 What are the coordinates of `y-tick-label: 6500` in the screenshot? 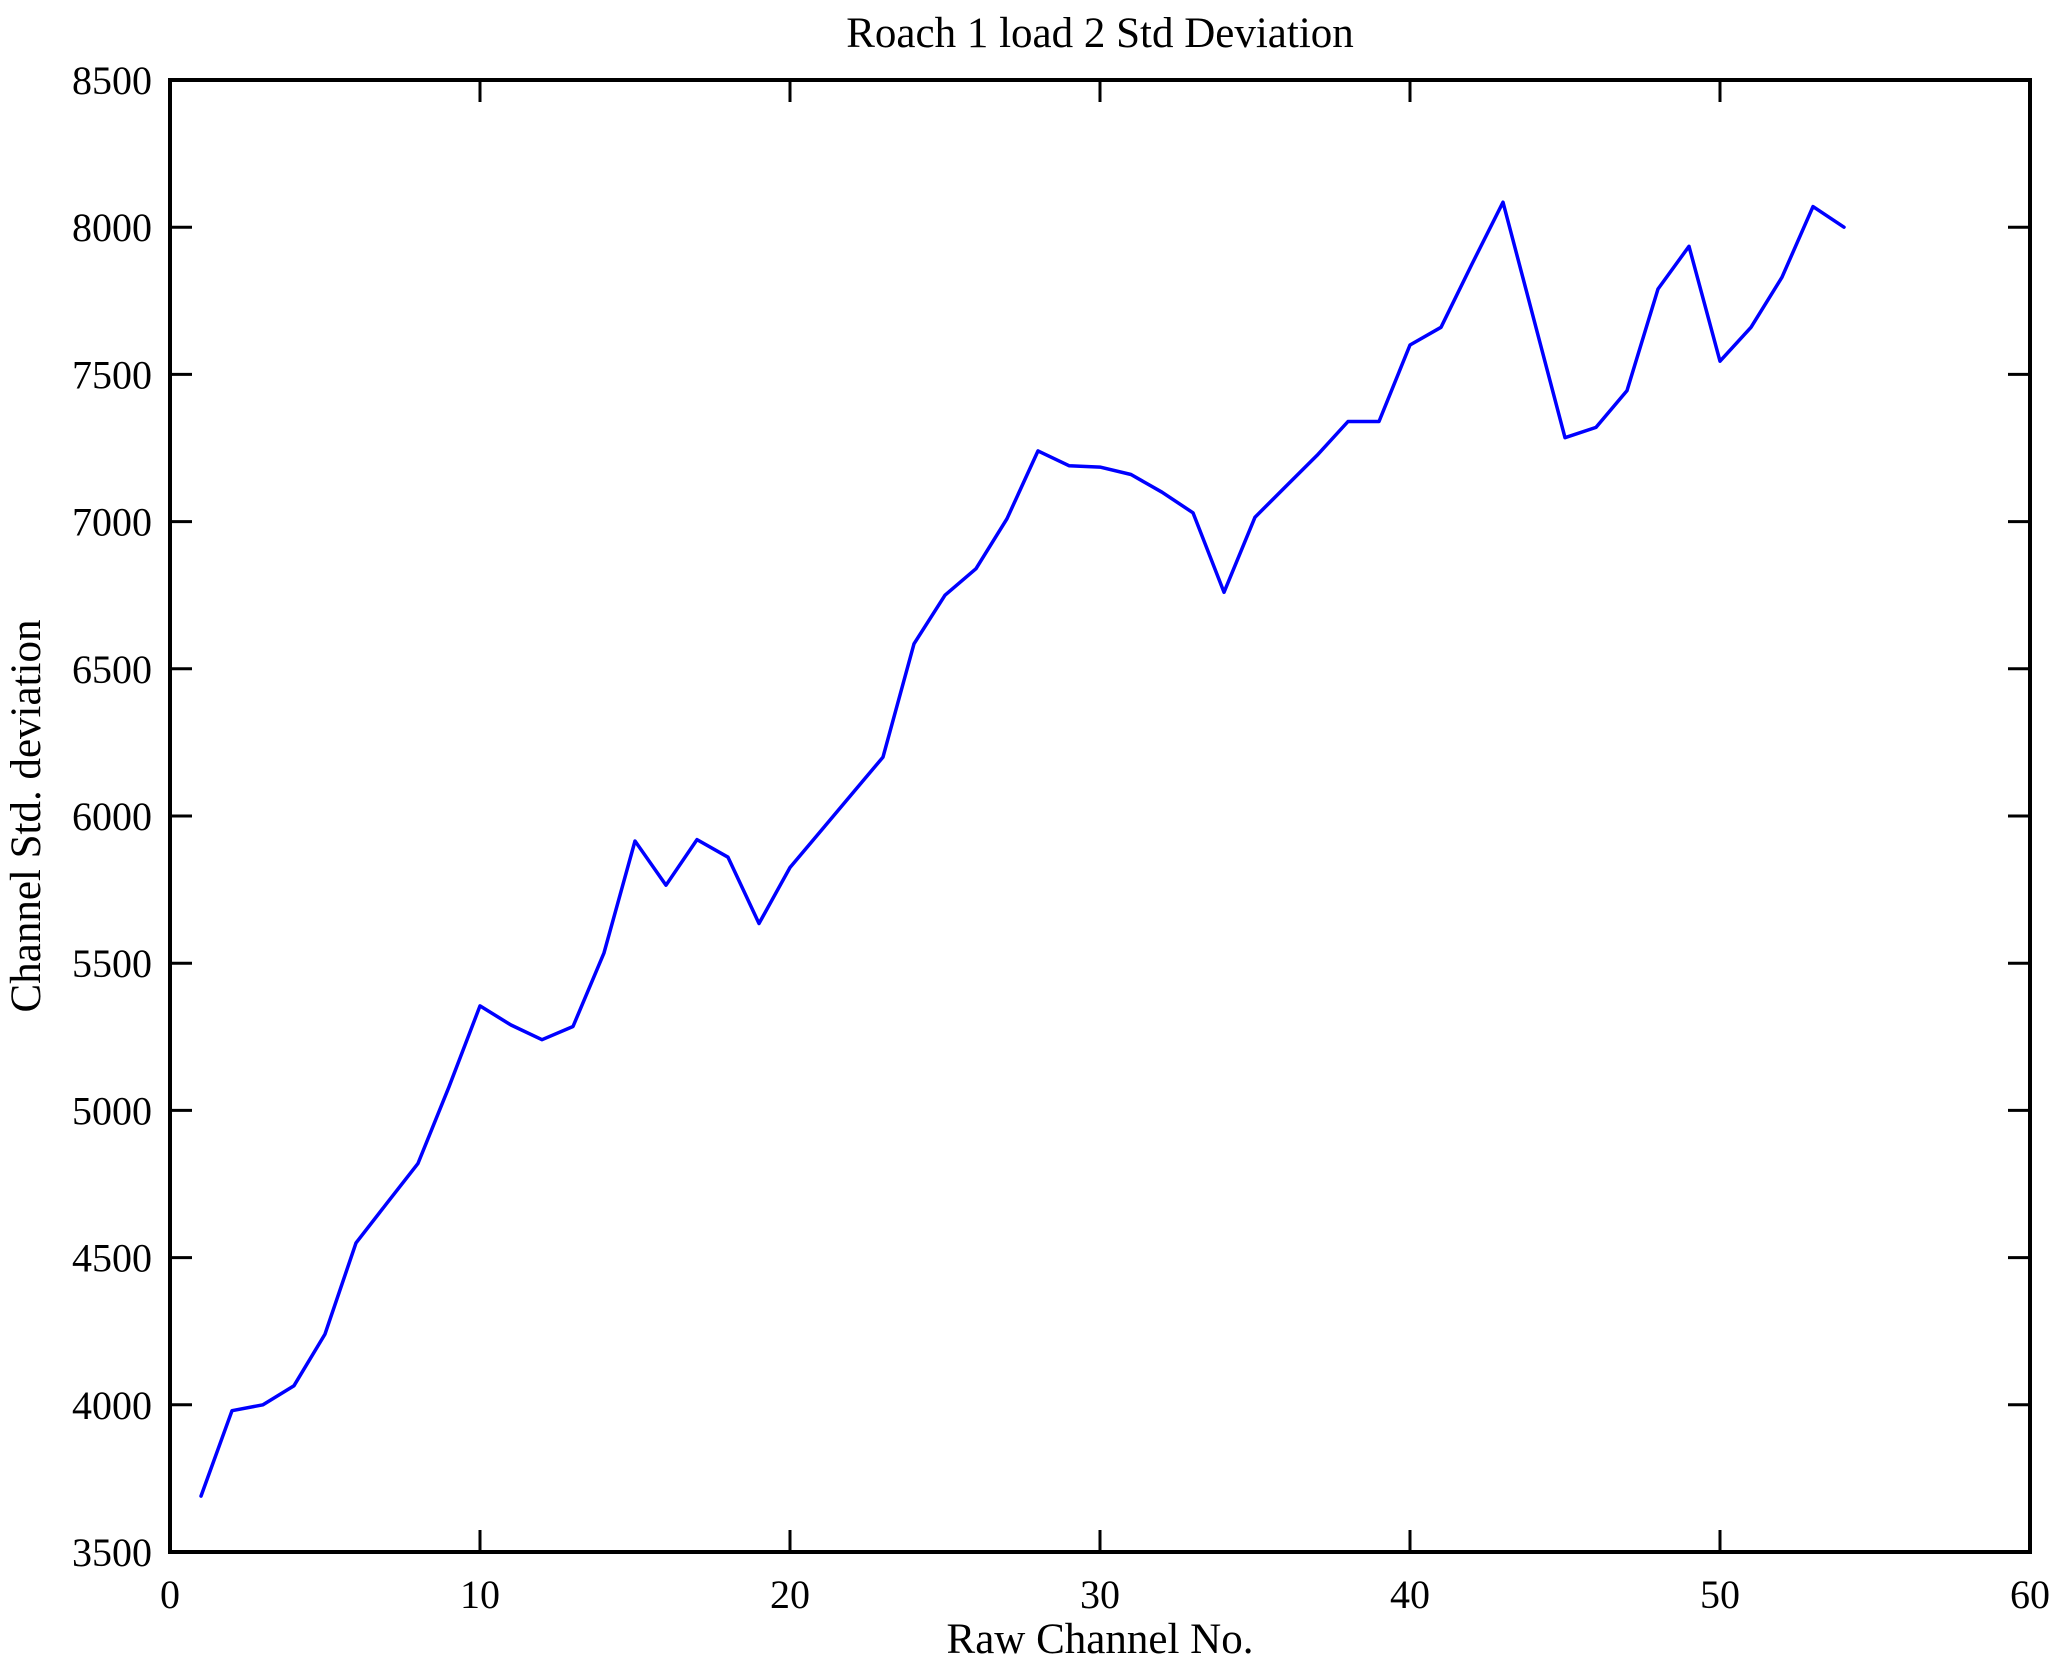 It's located at (112, 669).